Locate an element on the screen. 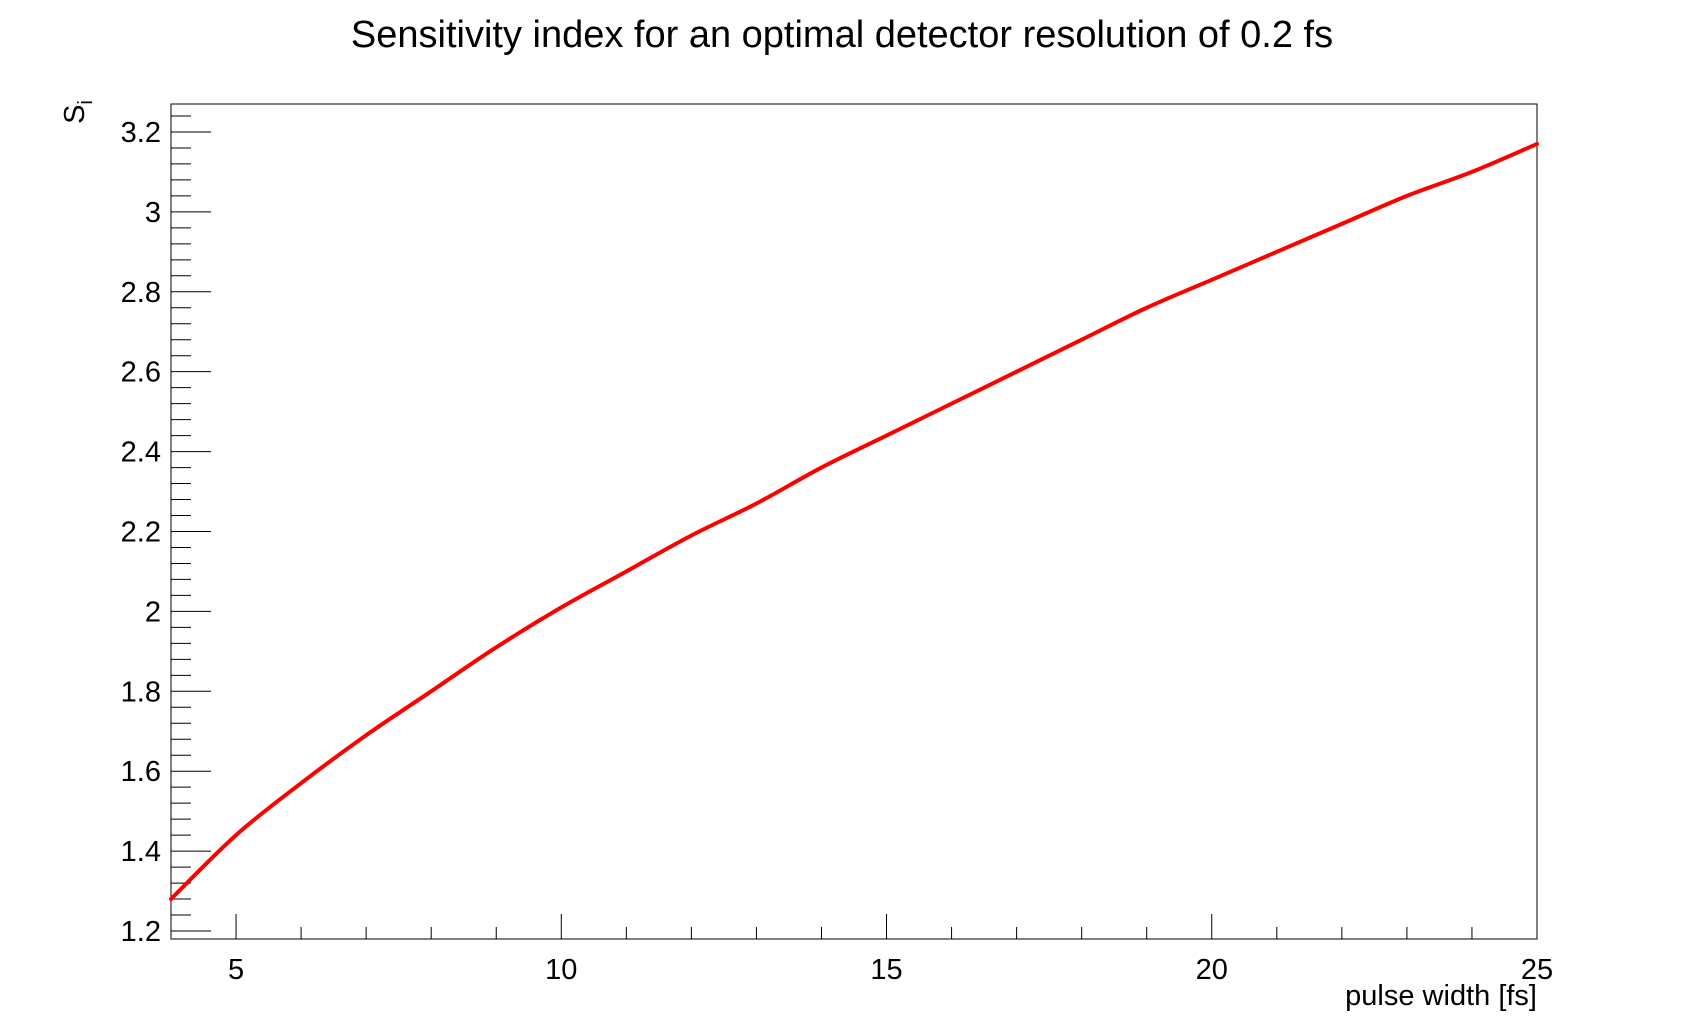 This screenshot has height=1028, width=1684. y-tick-label: 2.8 is located at coordinates (141, 293).